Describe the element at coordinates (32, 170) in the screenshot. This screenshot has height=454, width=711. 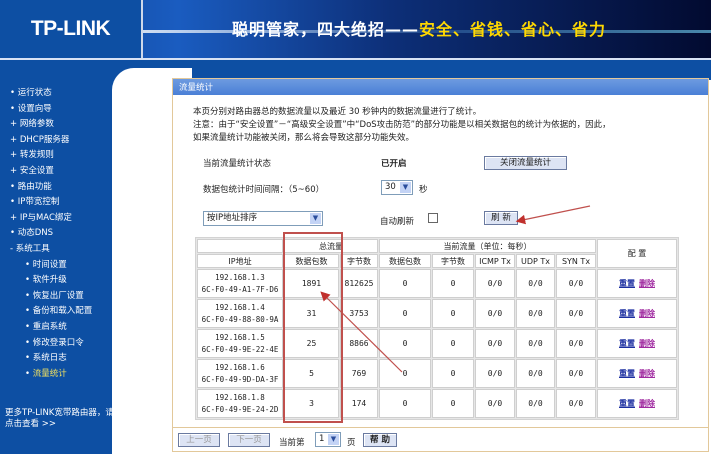
I see `sidebar-item: + 安全设置` at that location.